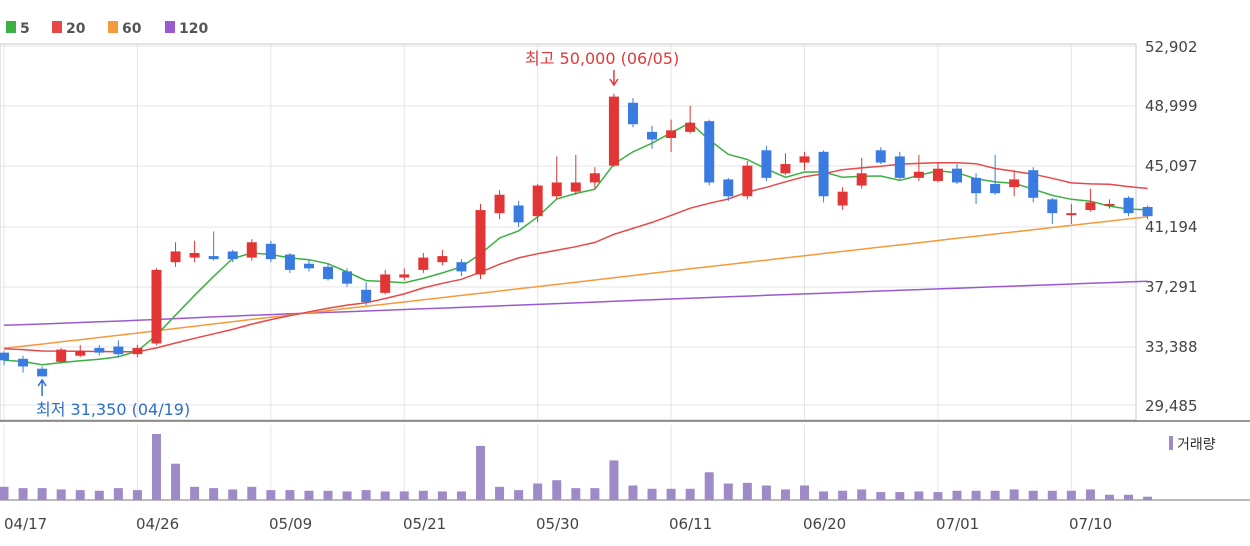  Describe the element at coordinates (690, 524) in the screenshot. I see `x-tick-label: 06/11` at that location.